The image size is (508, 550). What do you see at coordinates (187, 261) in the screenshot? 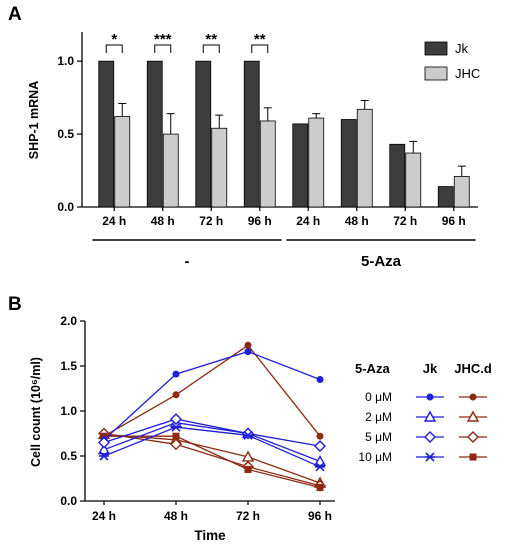
I see `group-label: -` at bounding box center [187, 261].